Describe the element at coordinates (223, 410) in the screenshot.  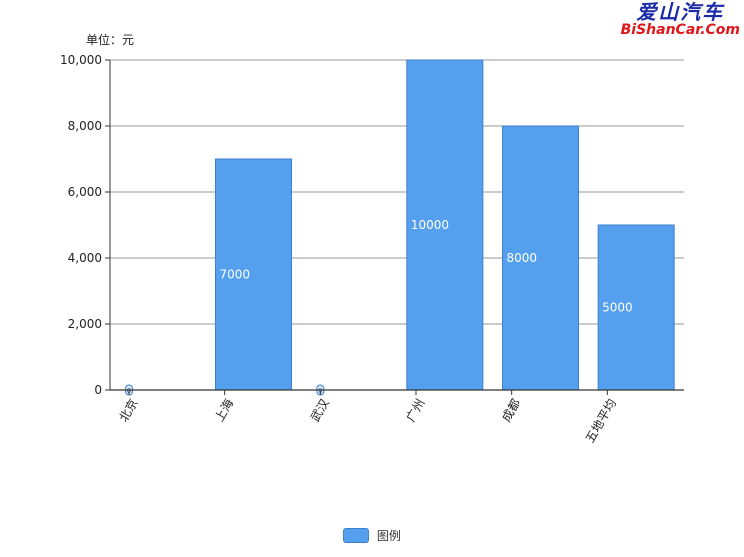
I see `x-tick-label: 上海` at that location.